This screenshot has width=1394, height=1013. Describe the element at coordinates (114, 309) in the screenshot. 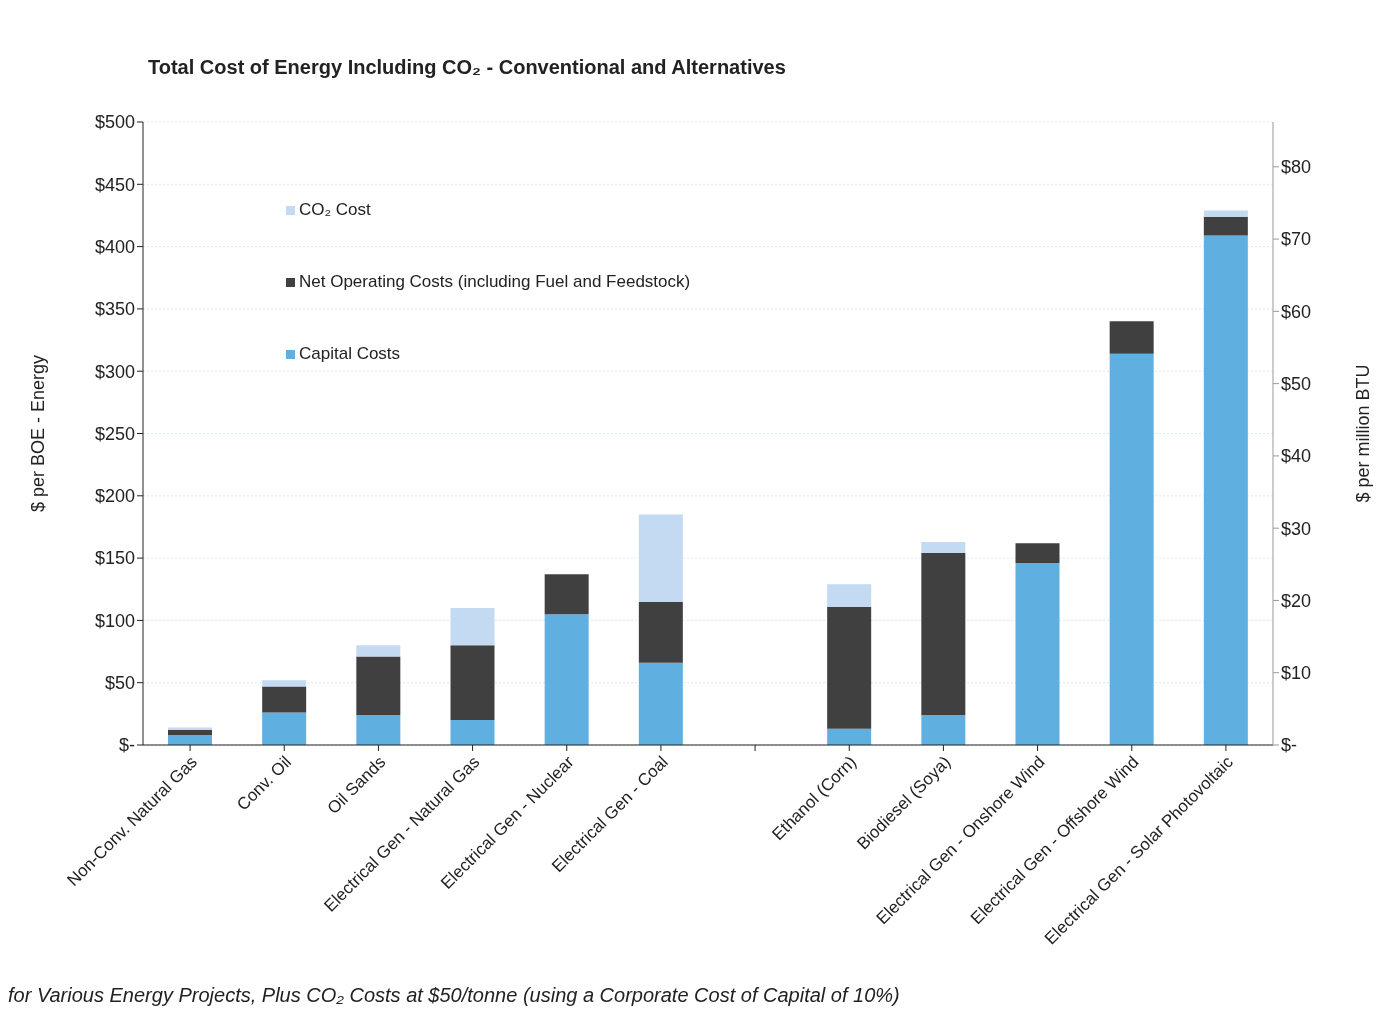

I see `y-tick-label: $350` at that location.